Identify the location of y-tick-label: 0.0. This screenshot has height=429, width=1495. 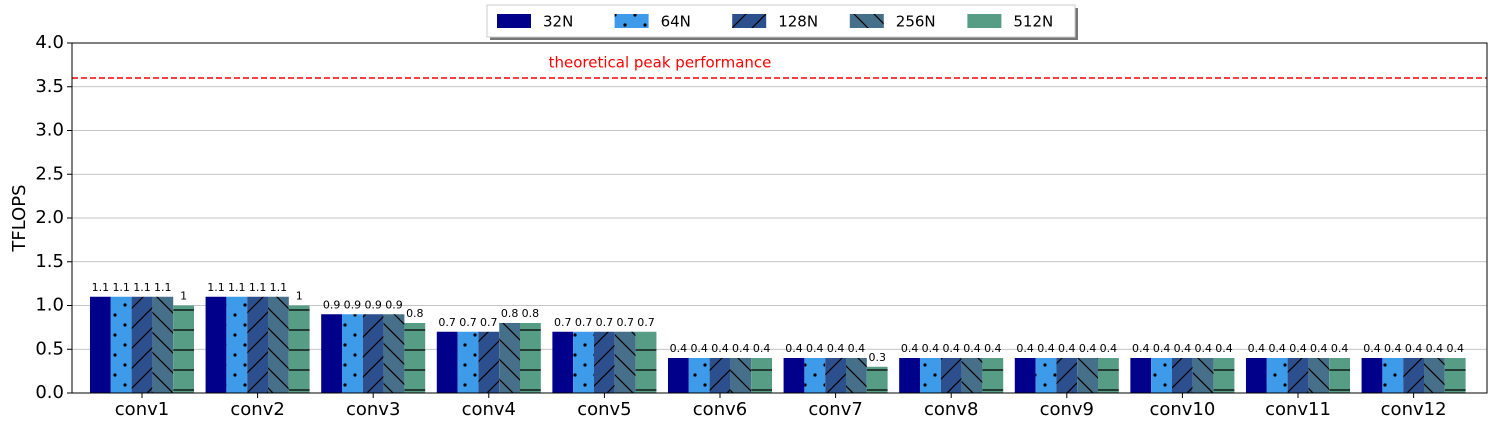
(49, 392).